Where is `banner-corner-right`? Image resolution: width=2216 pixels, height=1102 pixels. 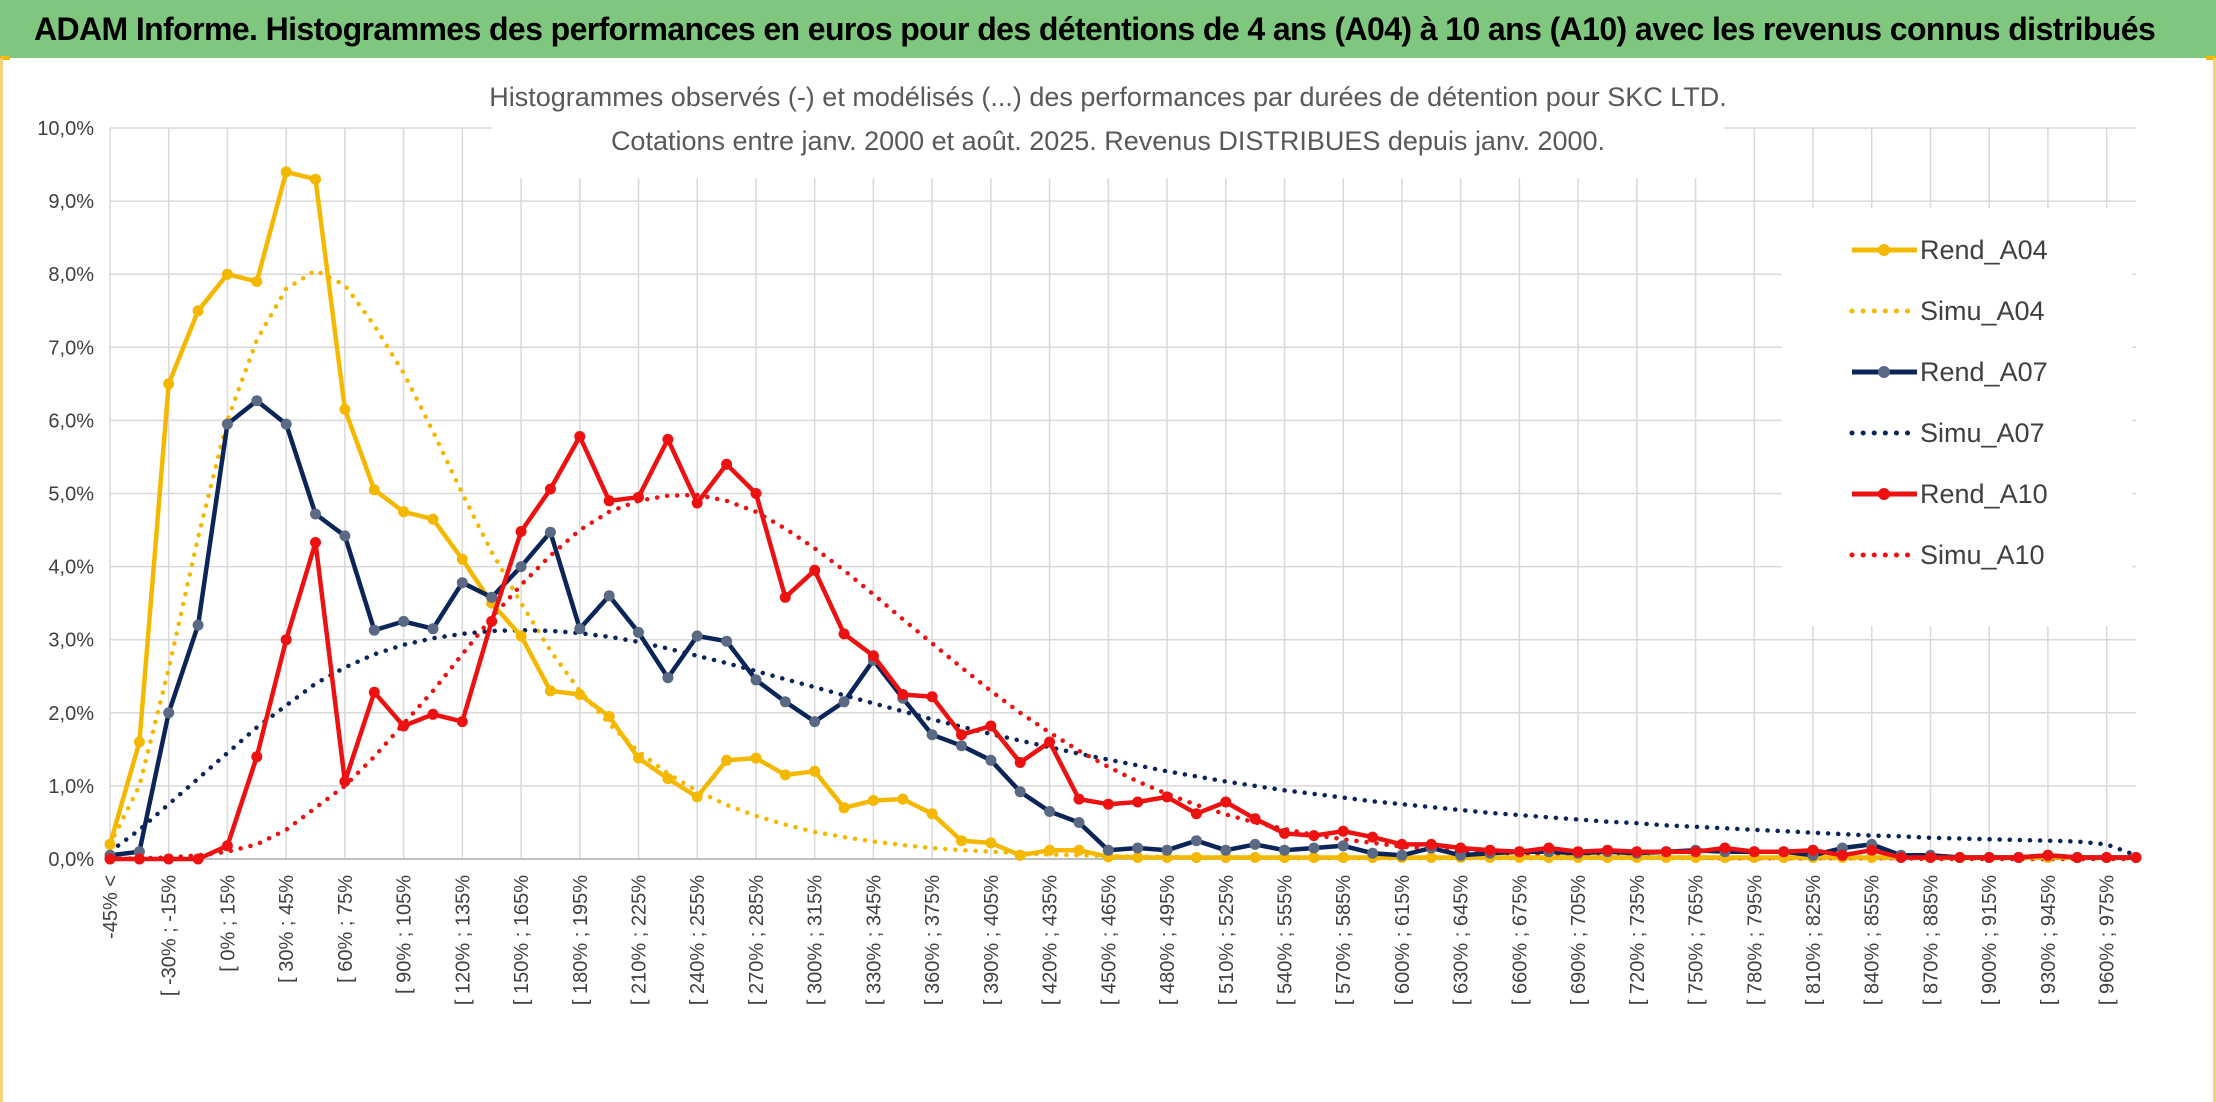 banner-corner-right is located at coordinates (2211, 58).